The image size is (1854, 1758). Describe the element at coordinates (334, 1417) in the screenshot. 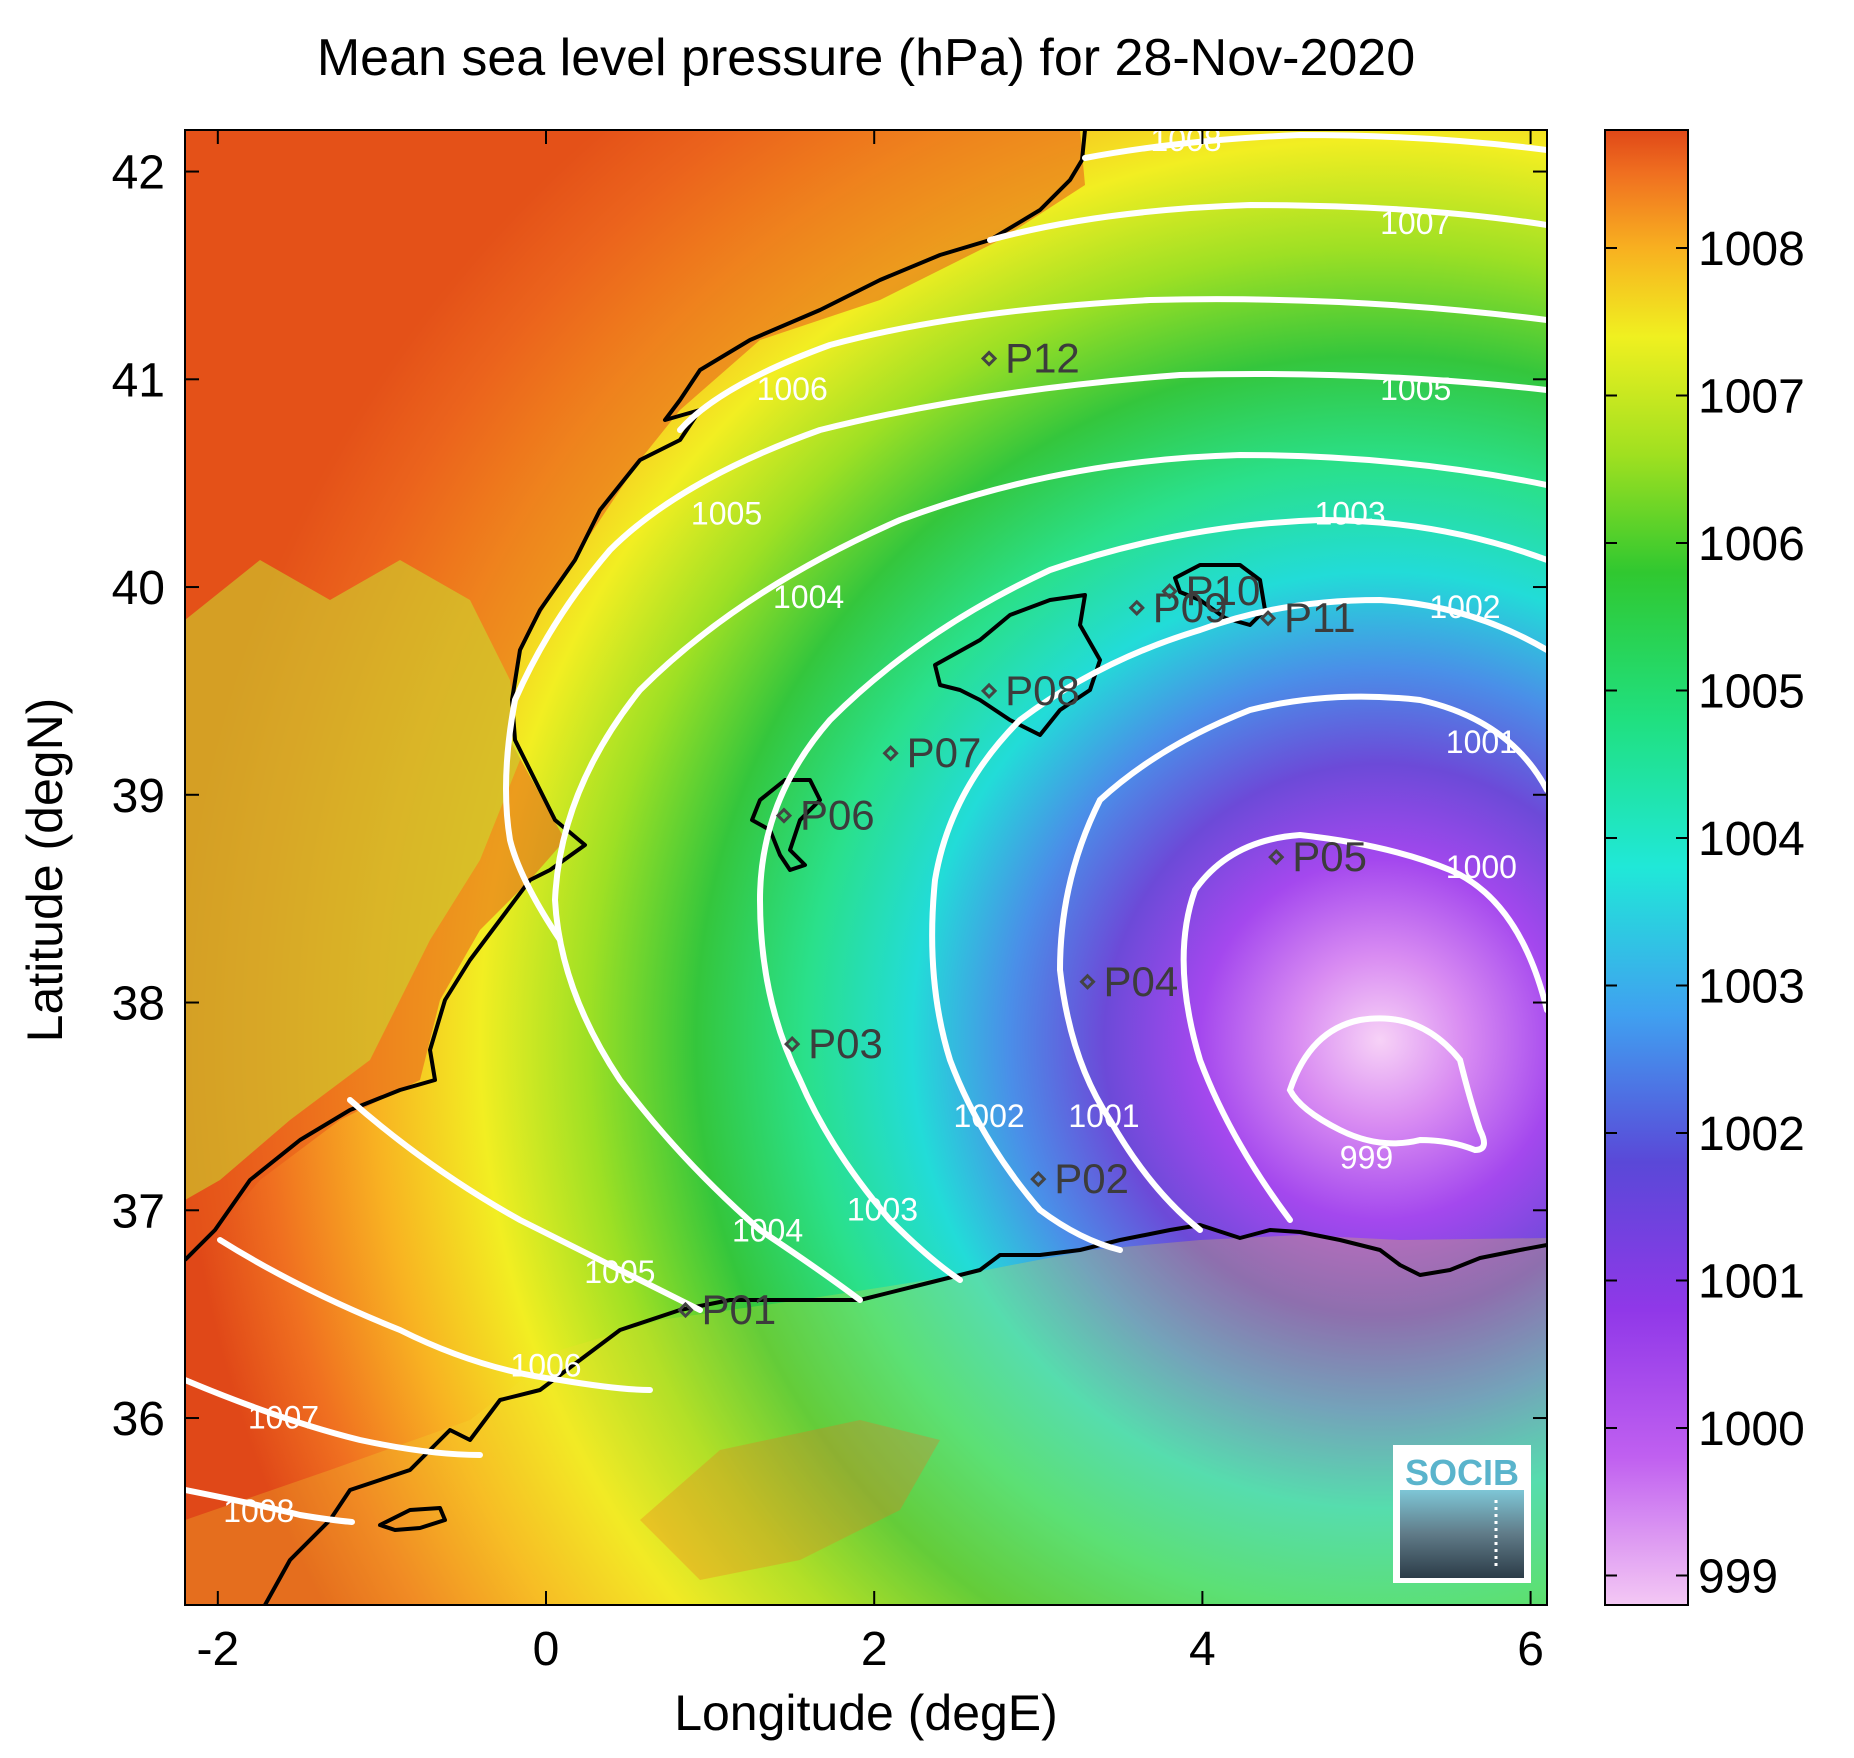

I see `contour-1007-south` at that location.